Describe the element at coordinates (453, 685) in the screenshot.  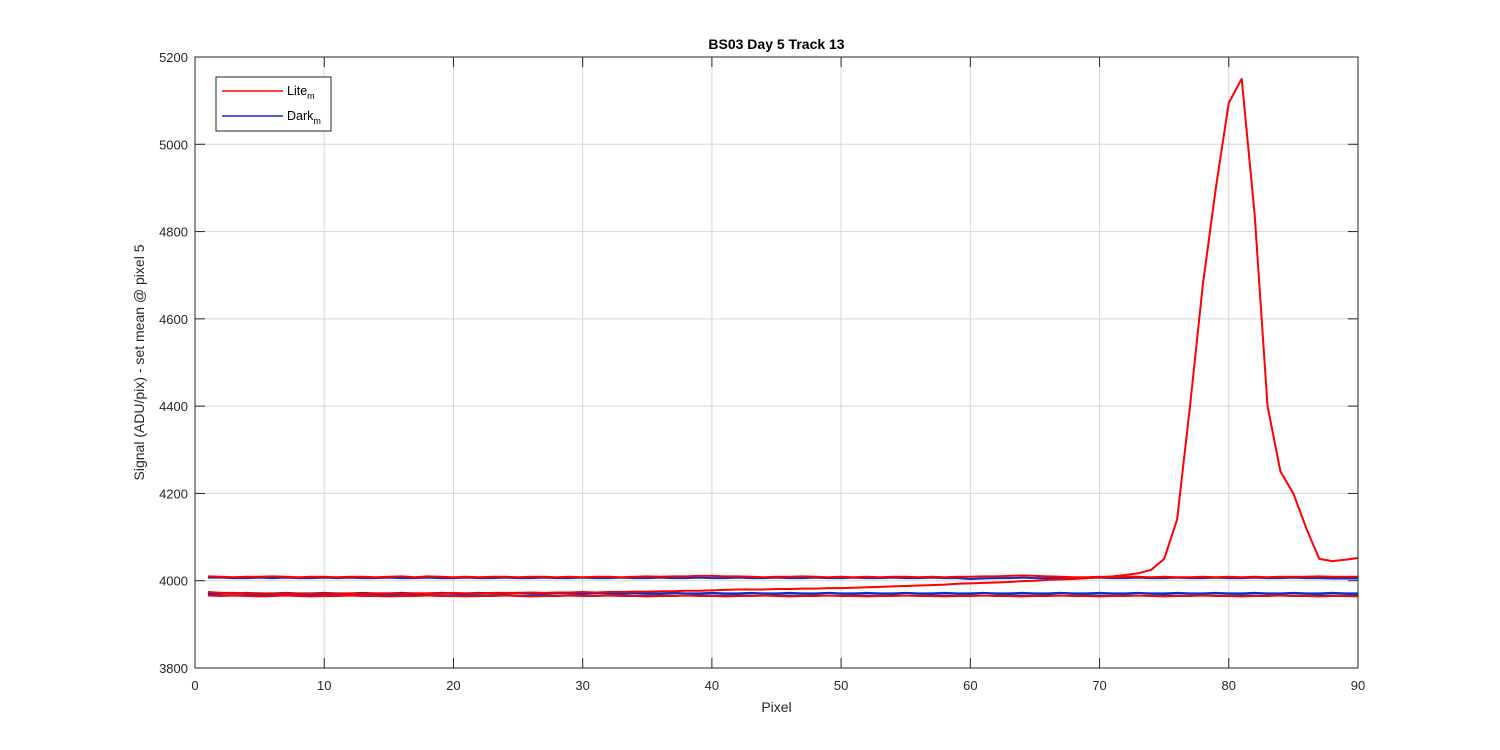
I see `x-tick-label: 20` at that location.